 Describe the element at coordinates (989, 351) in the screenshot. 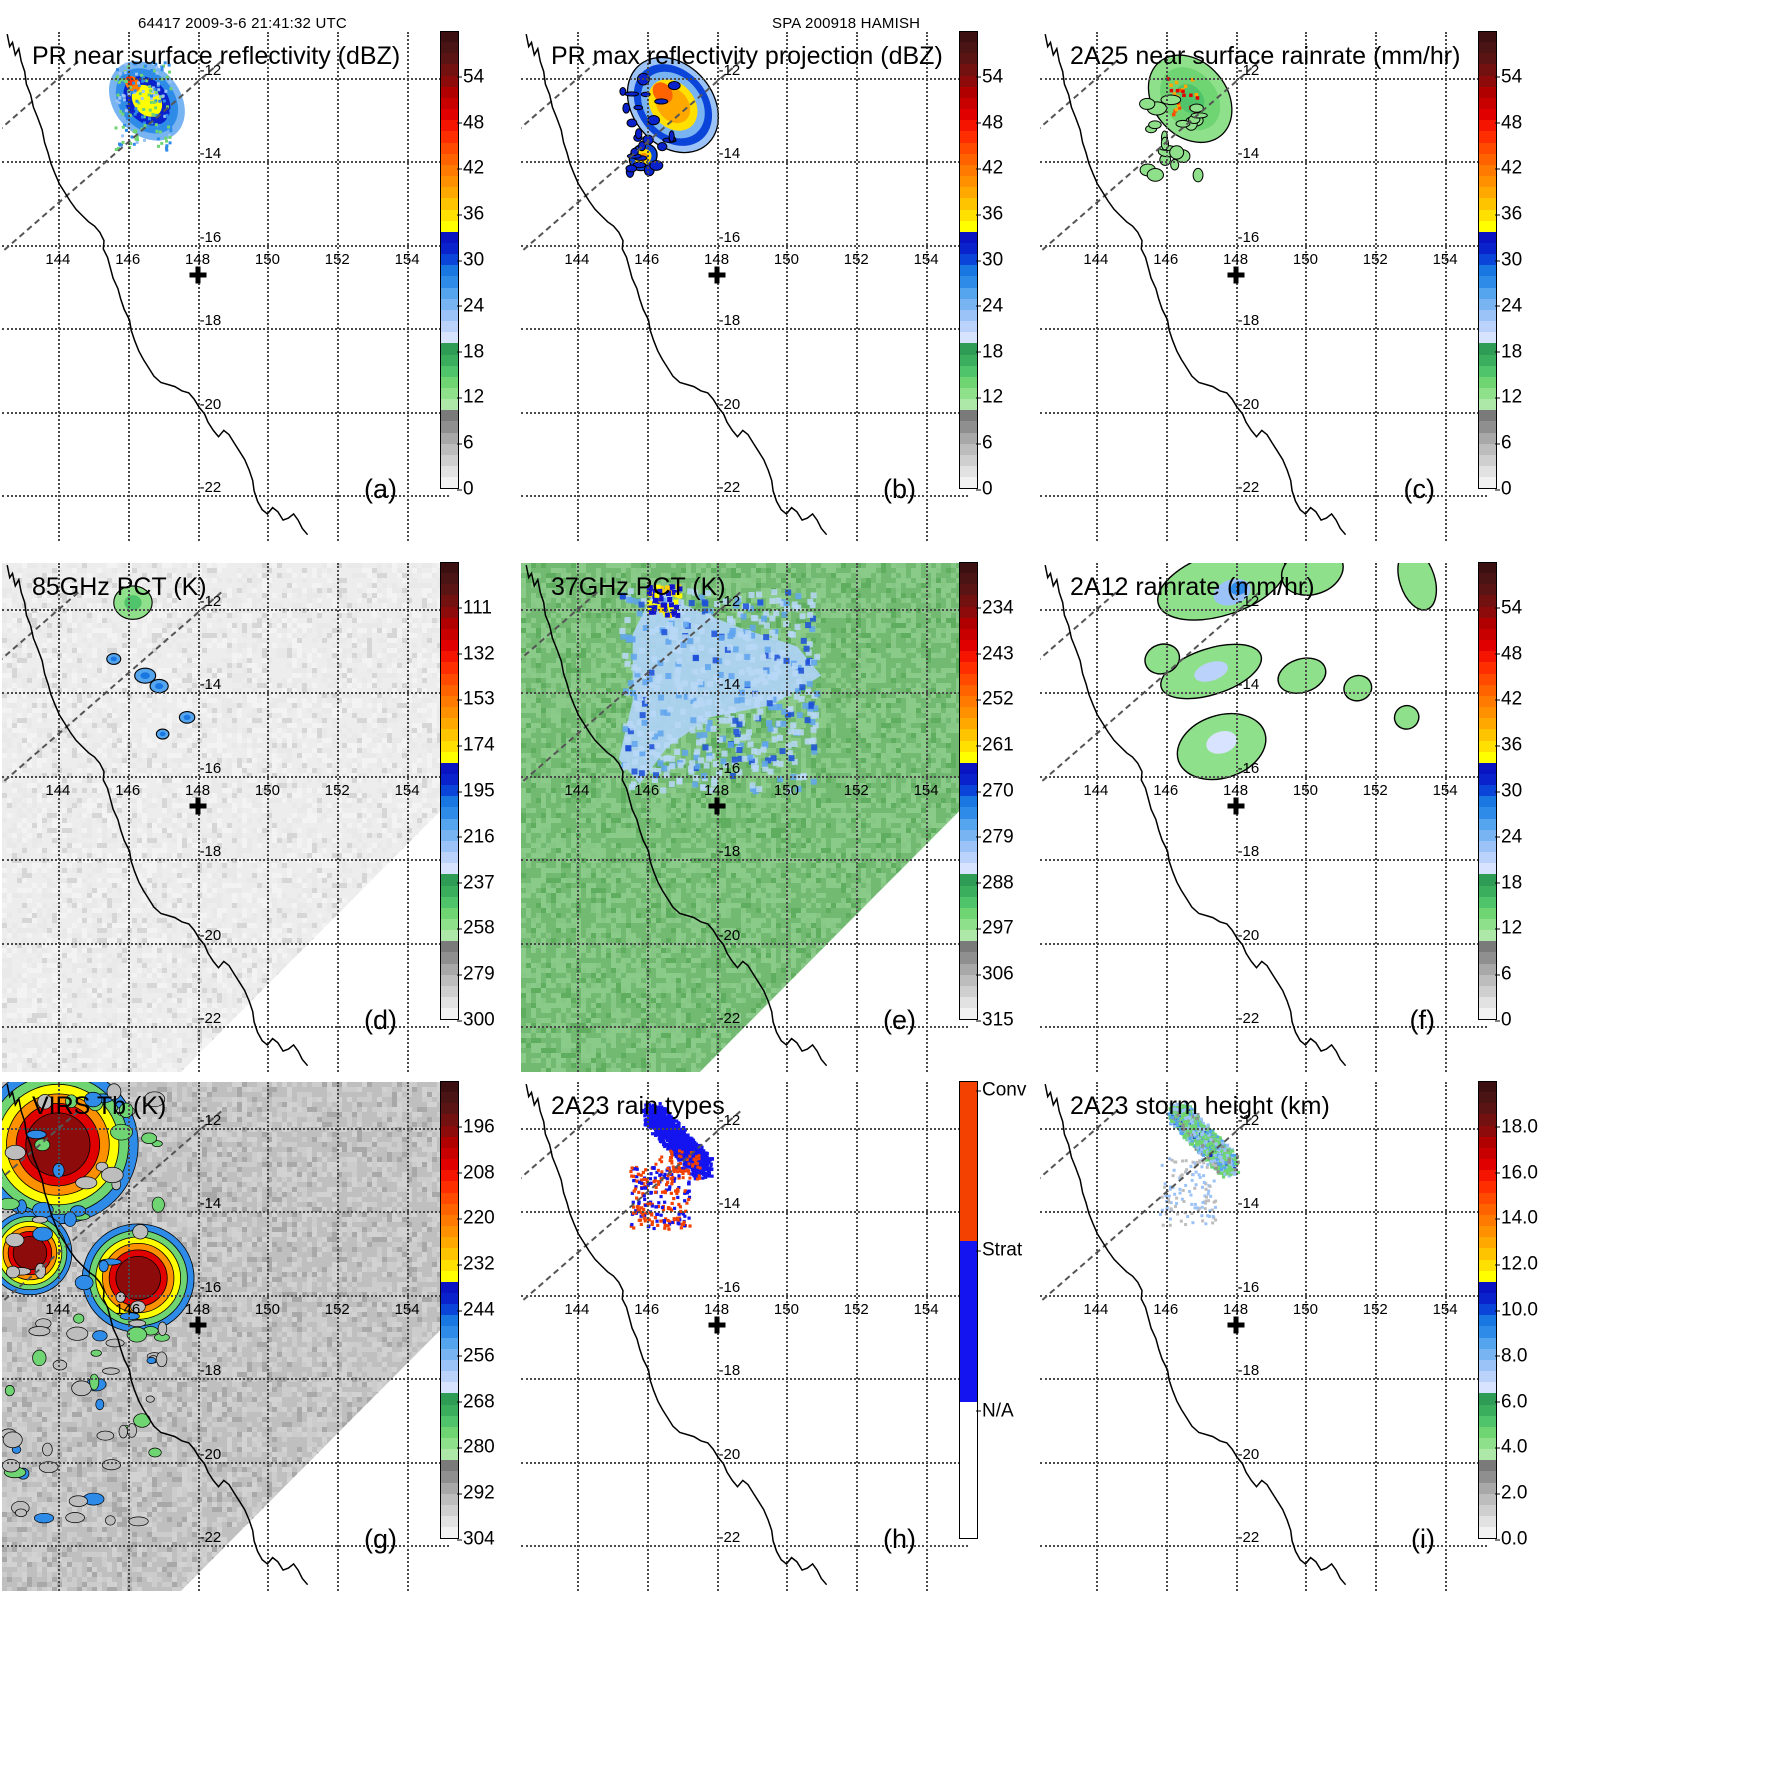

I see `colorbar-tick-b-6: 18` at that location.